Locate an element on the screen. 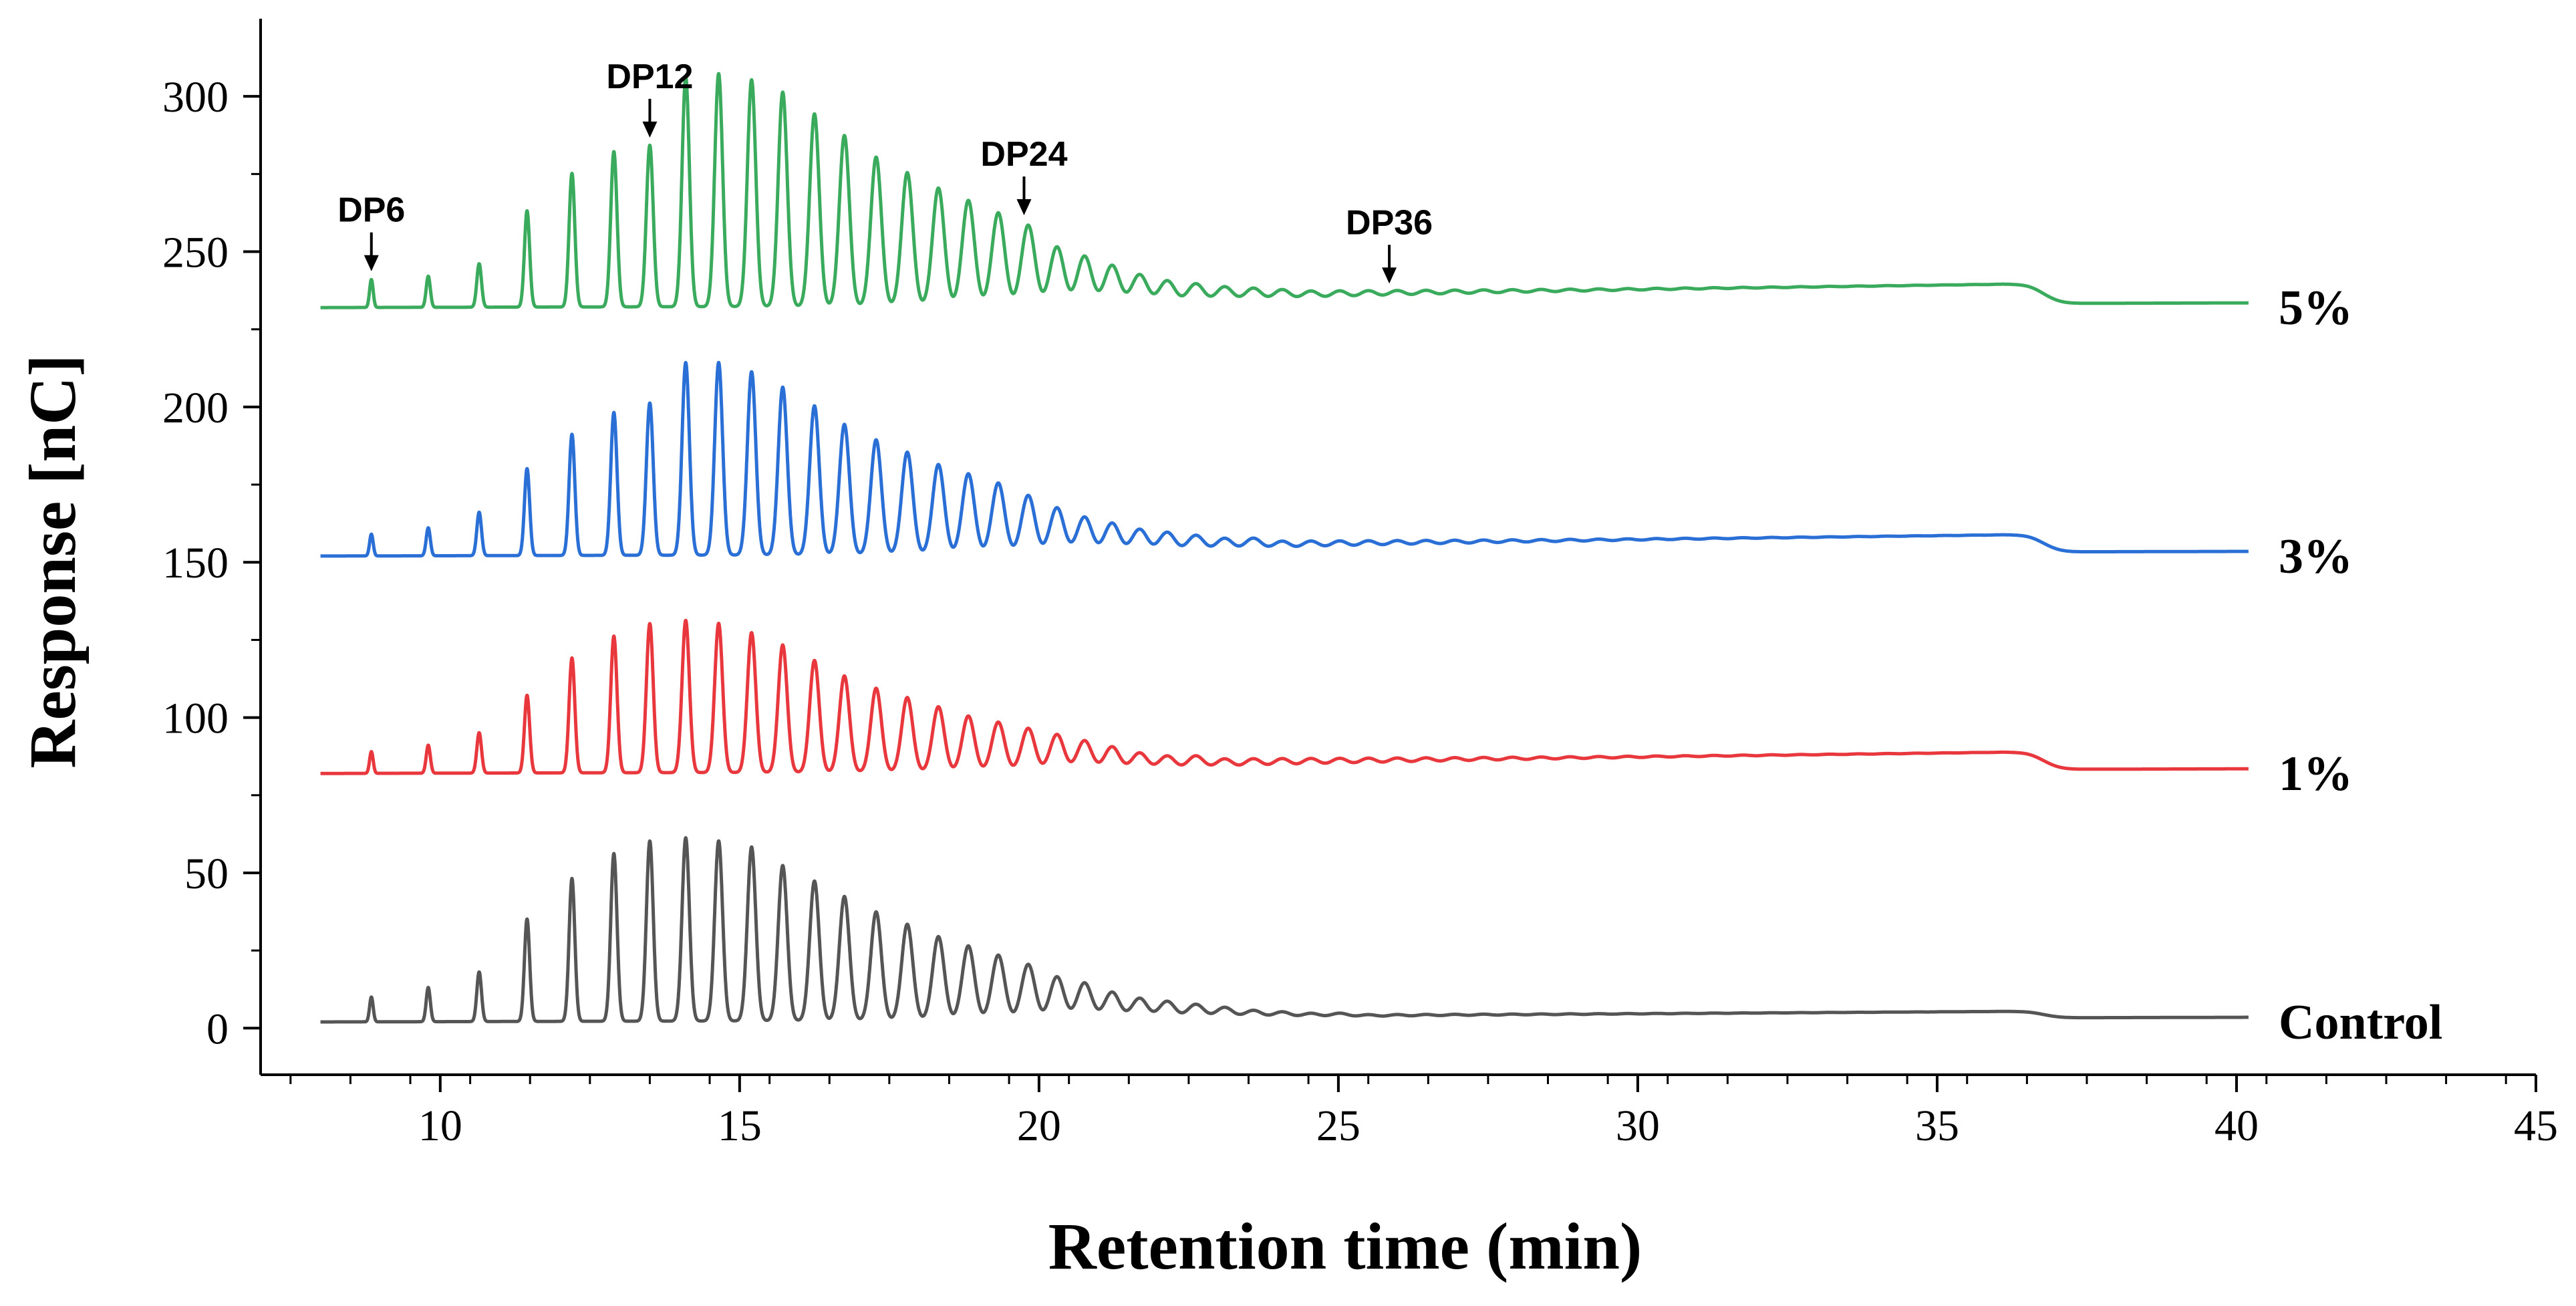  annotation-label: DP24 is located at coordinates (1023, 154).